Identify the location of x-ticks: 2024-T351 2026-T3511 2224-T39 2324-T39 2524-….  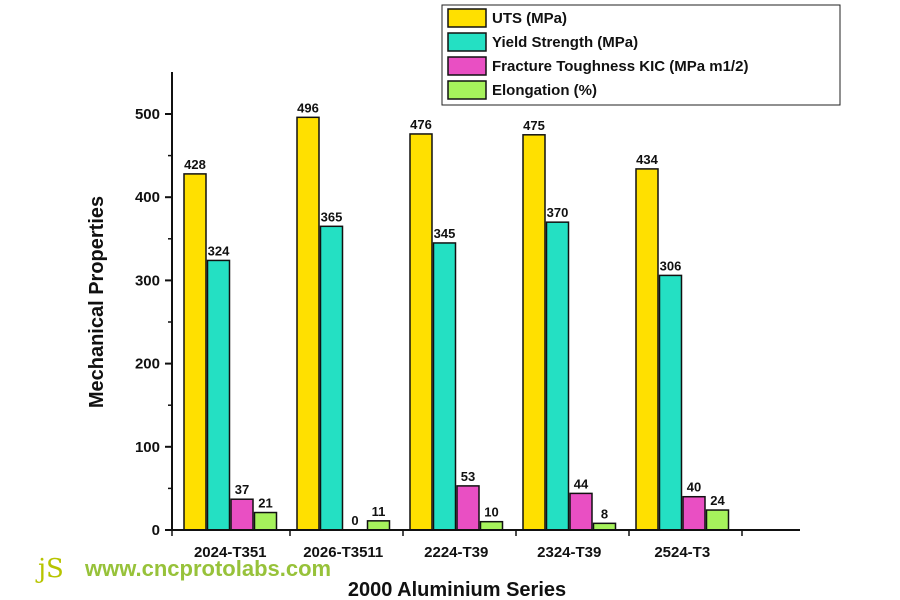
(457, 545).